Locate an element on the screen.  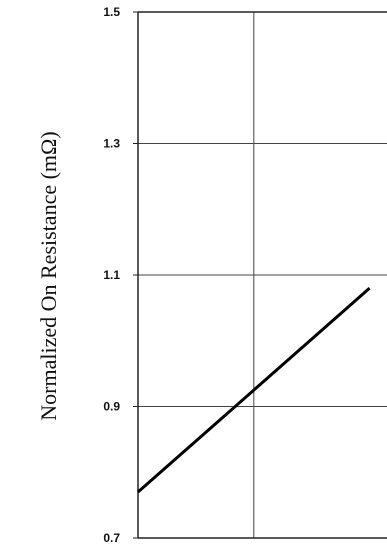
y-tick-label: 1.1 is located at coordinates (111, 275).